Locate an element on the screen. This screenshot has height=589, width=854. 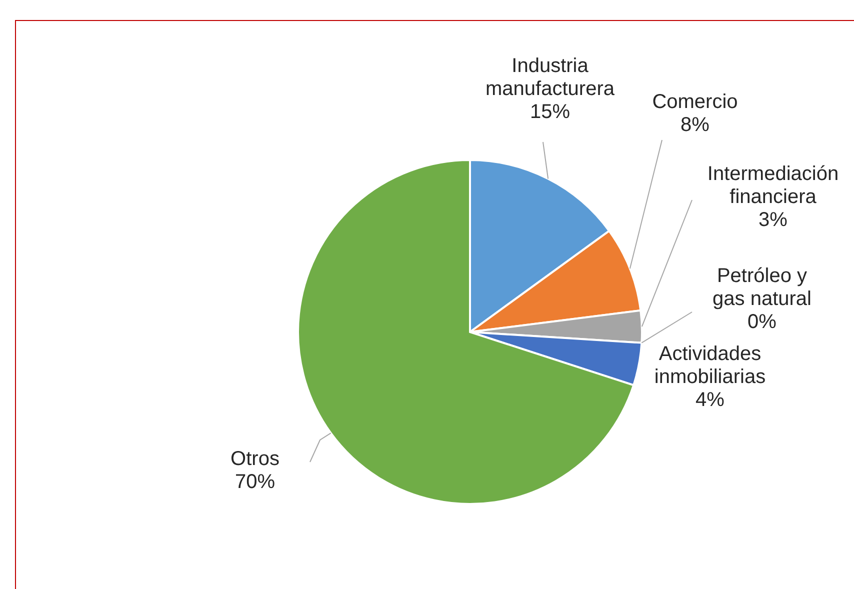
category-label: Petróleo y gas natural is located at coordinates (762, 287).